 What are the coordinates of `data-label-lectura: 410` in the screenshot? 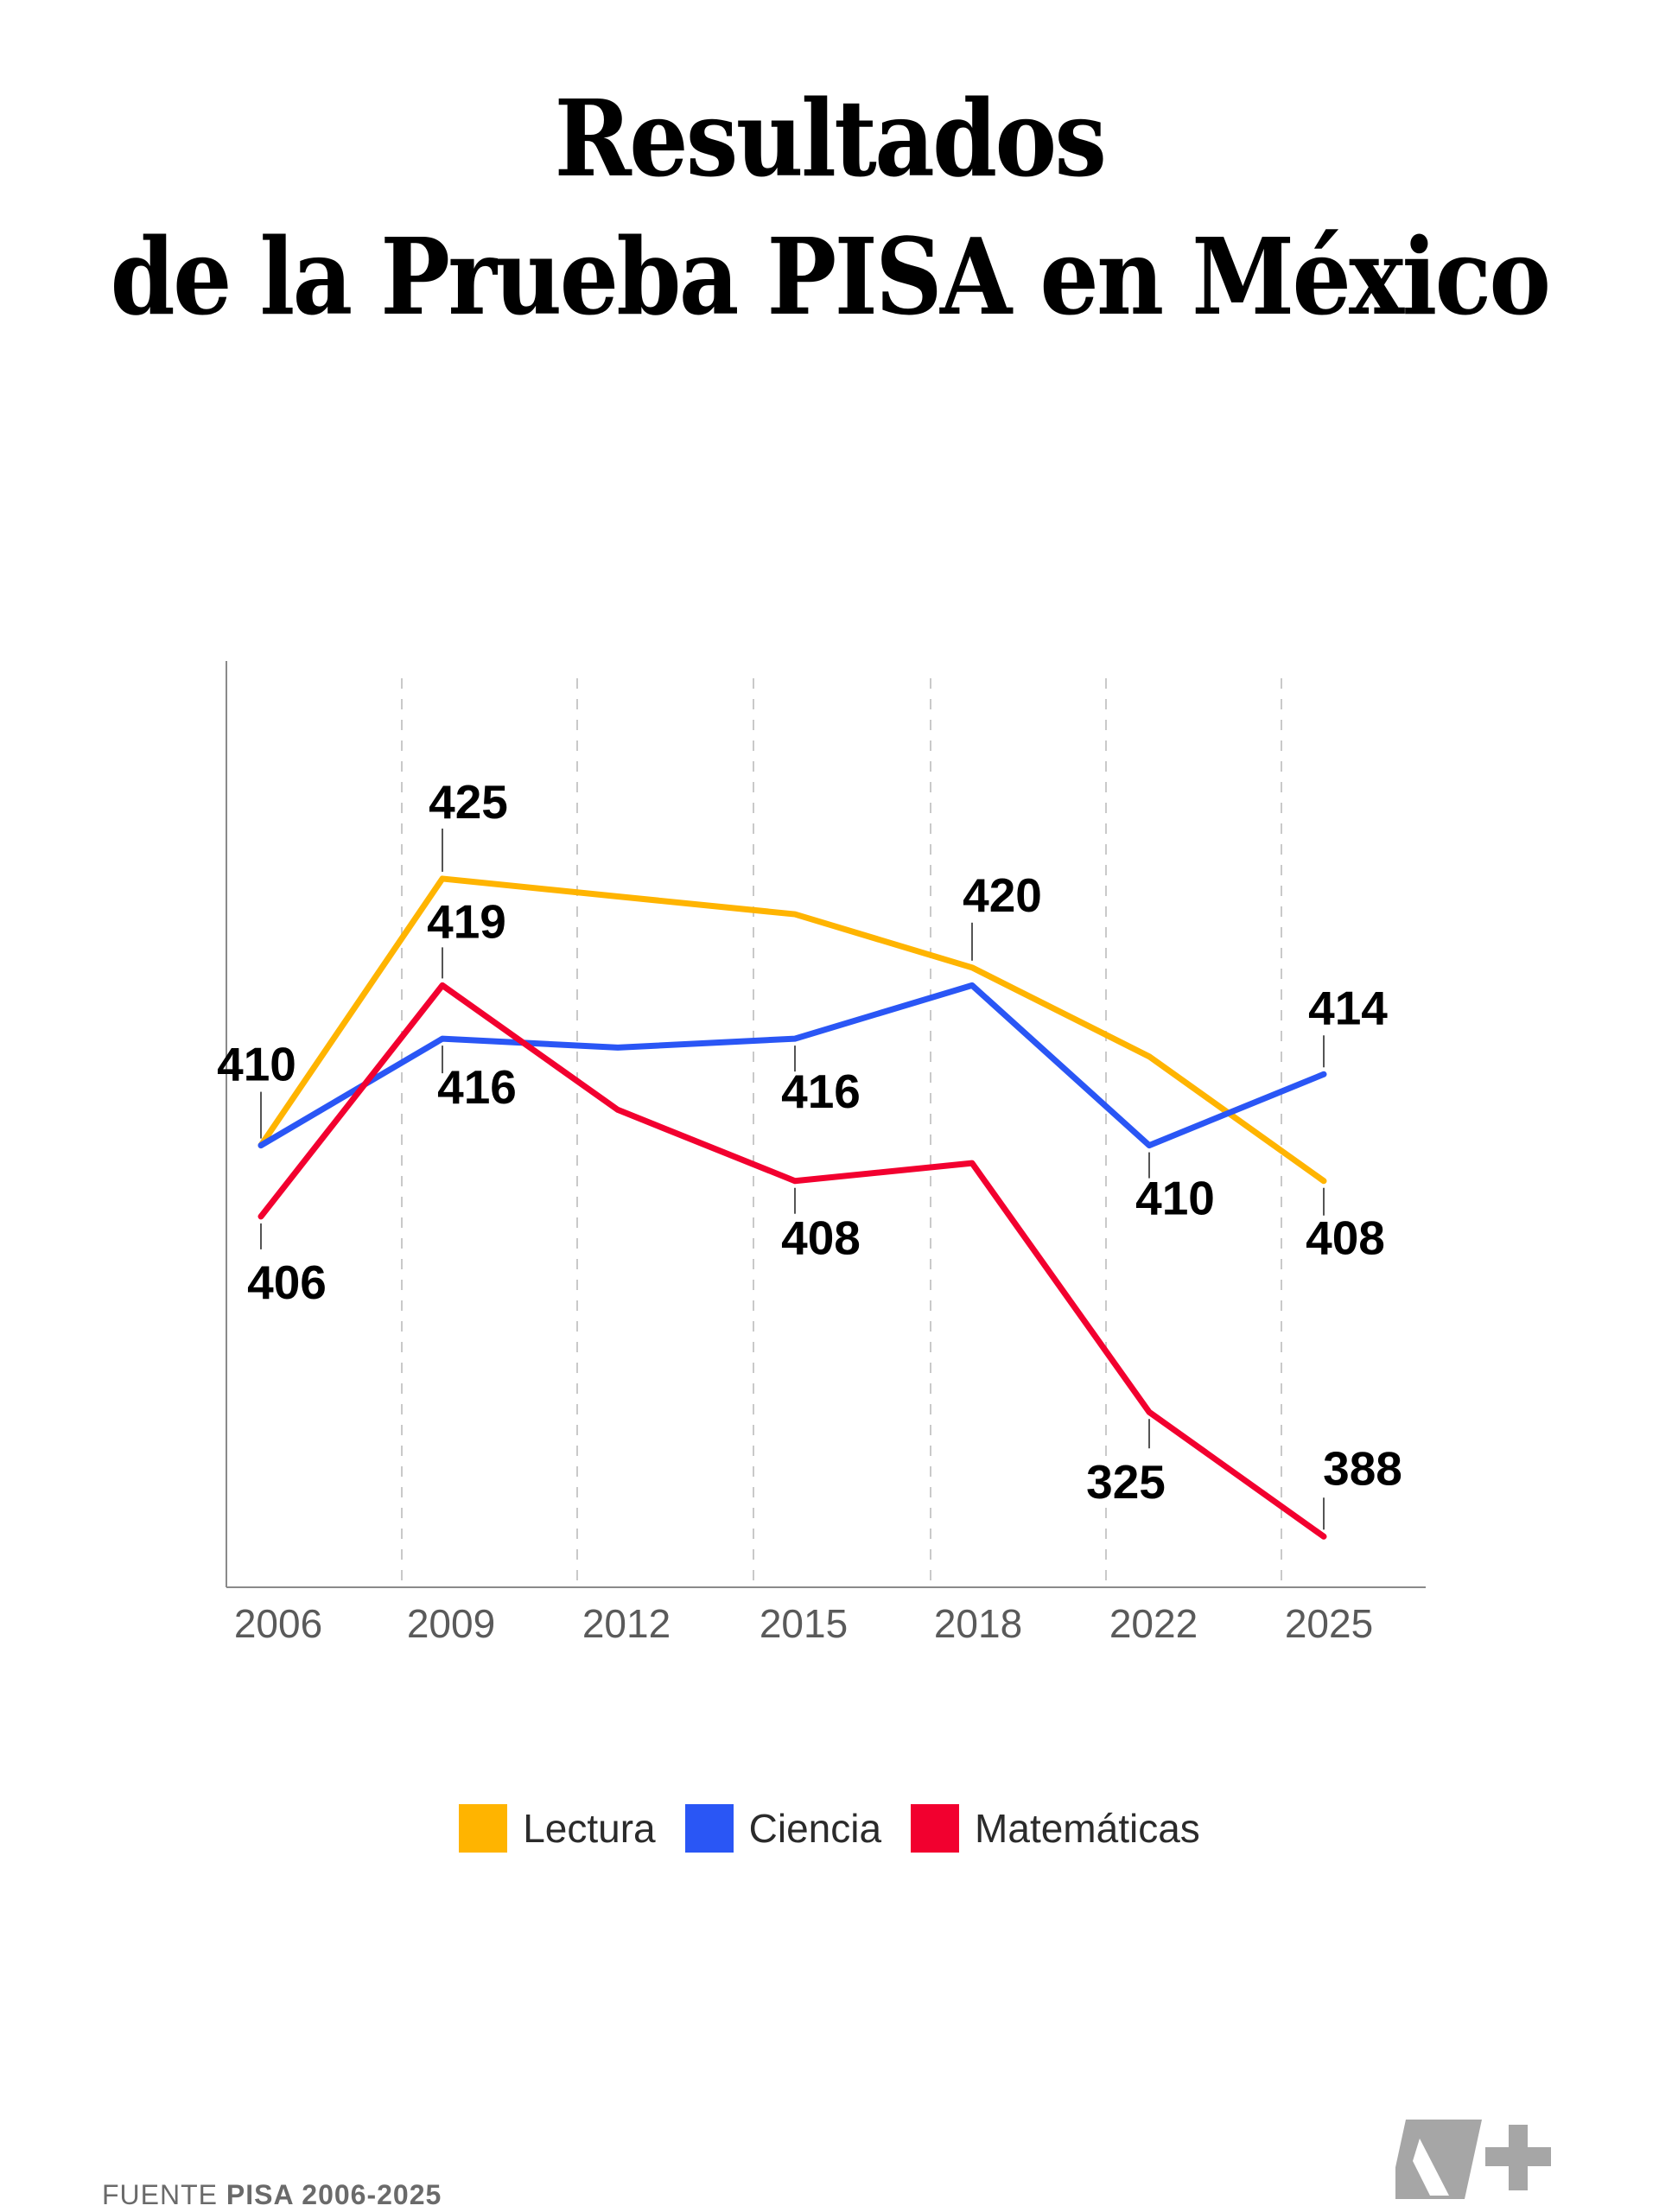 It's located at (256, 1064).